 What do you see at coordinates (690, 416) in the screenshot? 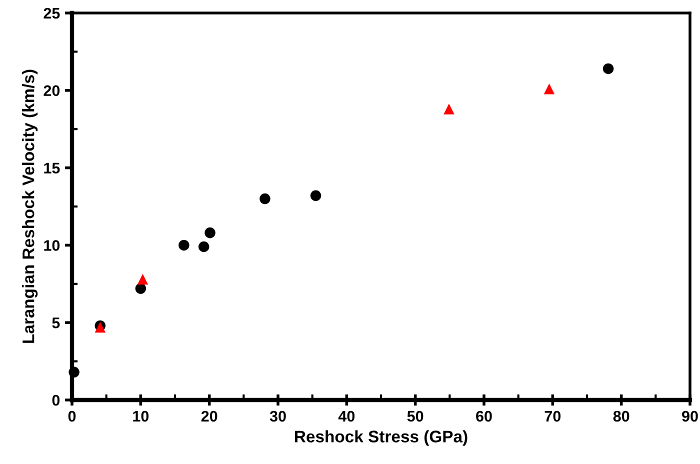
I see `x-tick-label: 90` at bounding box center [690, 416].